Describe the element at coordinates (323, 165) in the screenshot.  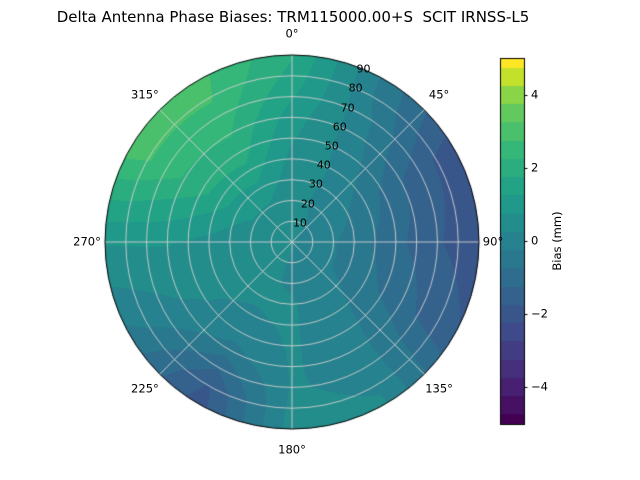
I see `radial-tick-label: 40` at that location.